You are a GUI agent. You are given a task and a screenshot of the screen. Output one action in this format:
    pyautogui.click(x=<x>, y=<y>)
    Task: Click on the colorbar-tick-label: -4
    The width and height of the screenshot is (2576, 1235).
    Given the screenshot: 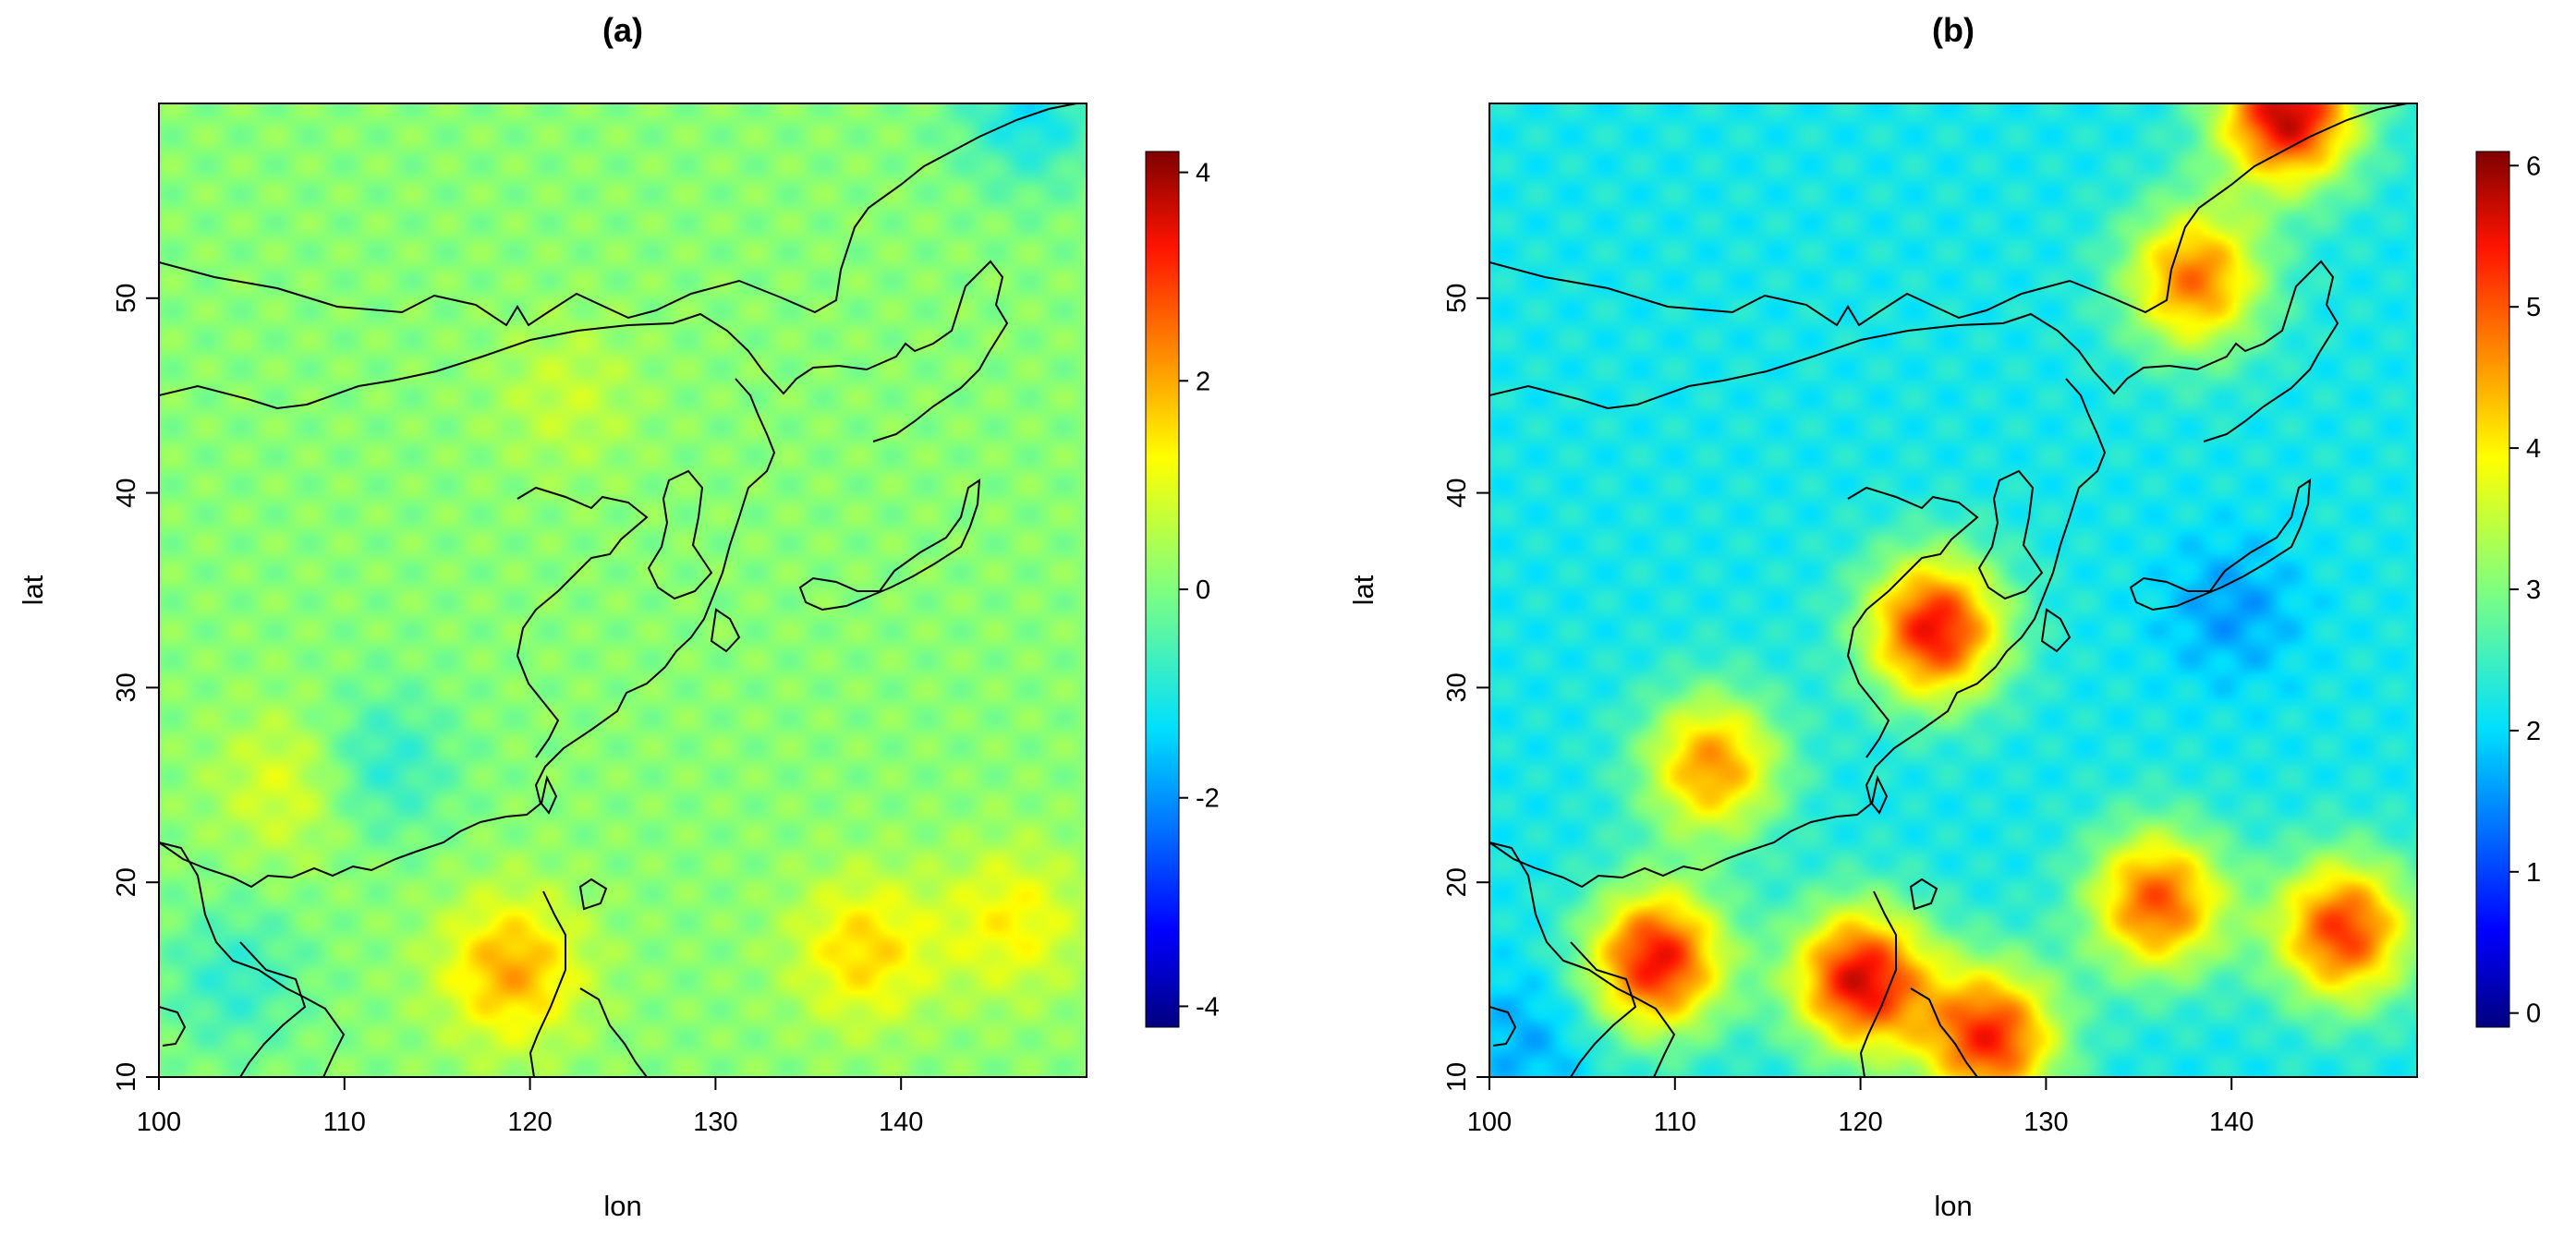 What is the action you would take?
    pyautogui.click(x=1208, y=1007)
    